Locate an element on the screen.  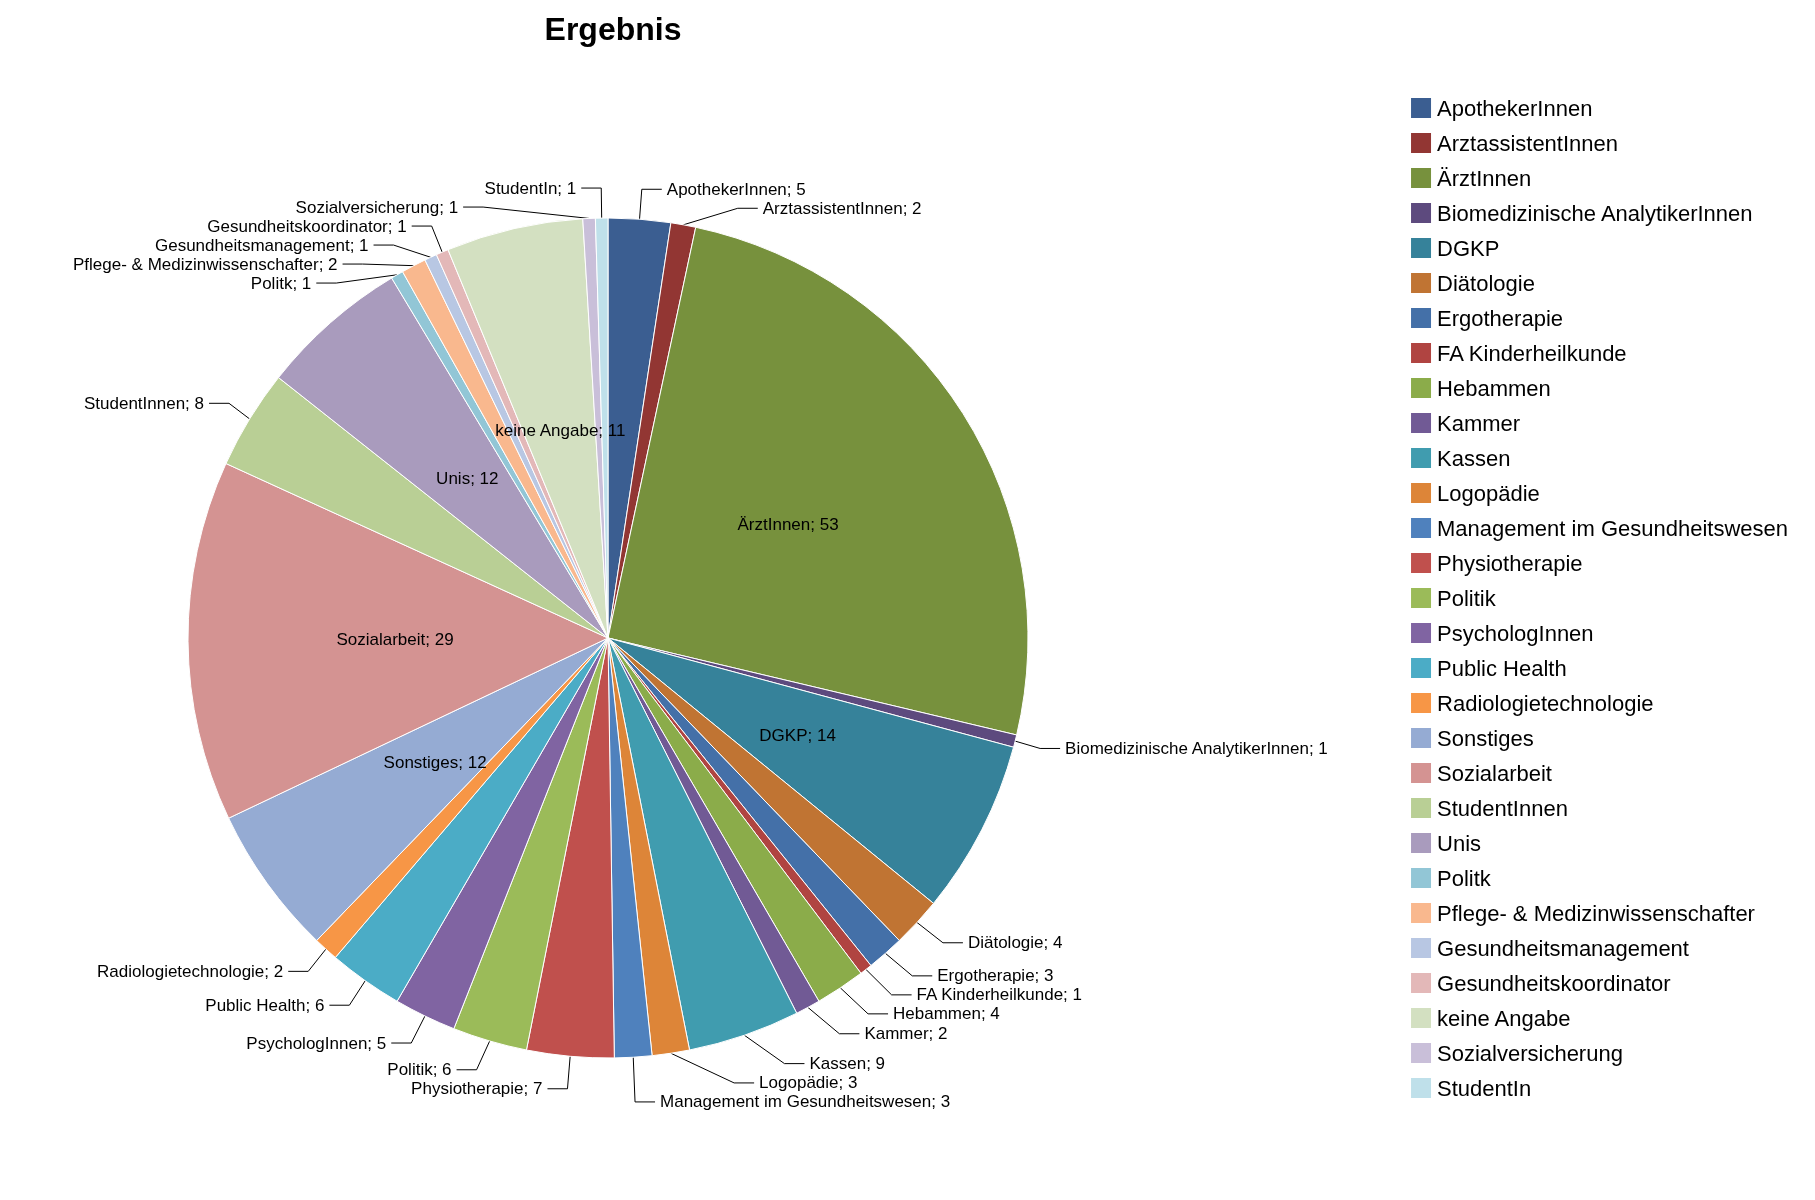
legend-label: Management im Gesundheitswesen is located at coordinates (1612, 528).